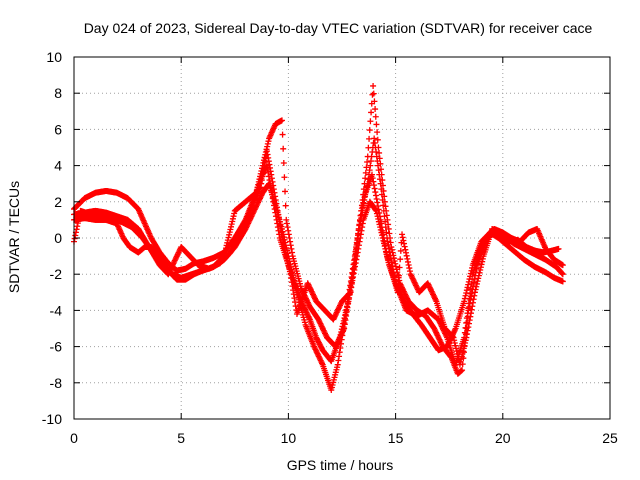 The image size is (640, 480). What do you see at coordinates (56, 310) in the screenshot?
I see `y-tick-label: -4` at bounding box center [56, 310].